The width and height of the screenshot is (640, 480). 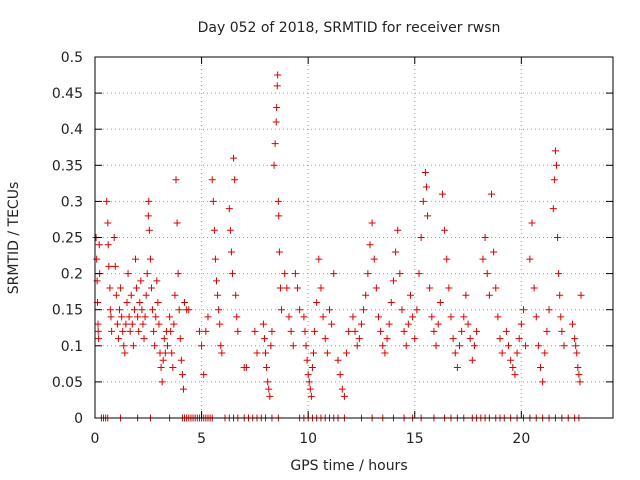 What do you see at coordinates (521, 439) in the screenshot?
I see `x-tick-label: 20` at bounding box center [521, 439].